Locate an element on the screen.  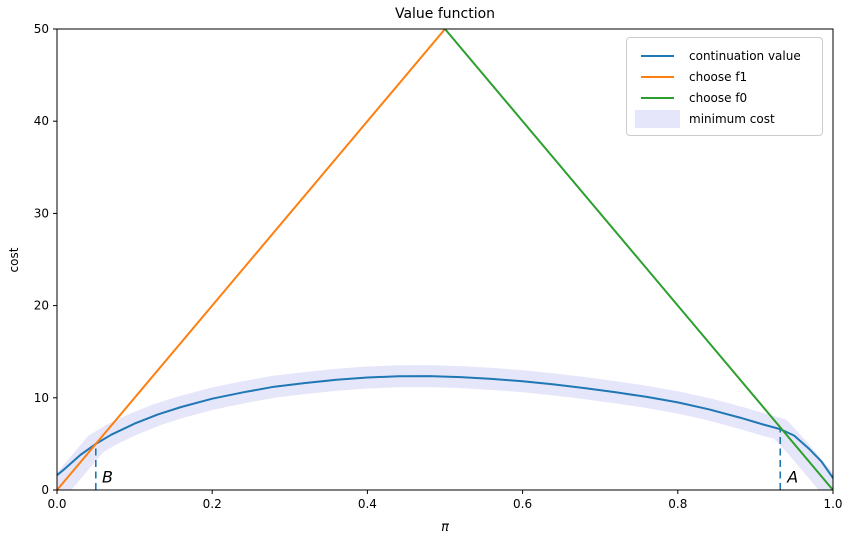
legend-item-choose-f1: choose f1 is located at coordinates (724, 76).